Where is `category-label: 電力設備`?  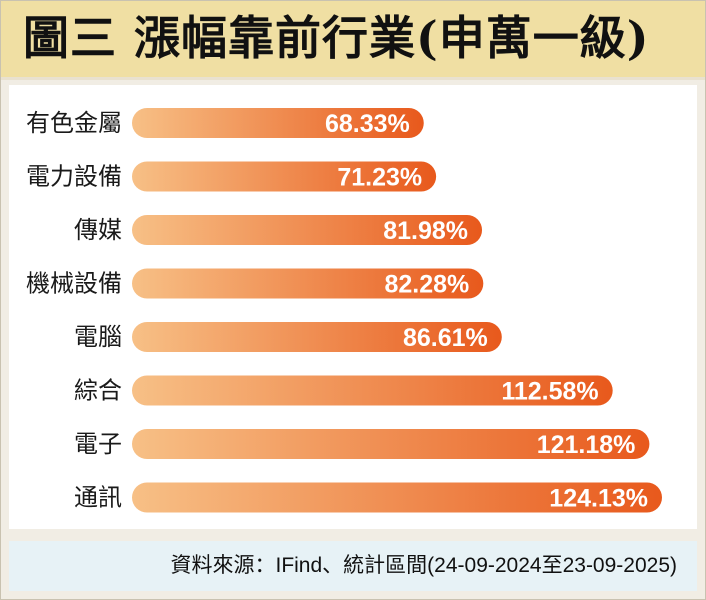
category-label: 電力設備 is located at coordinates (74, 177).